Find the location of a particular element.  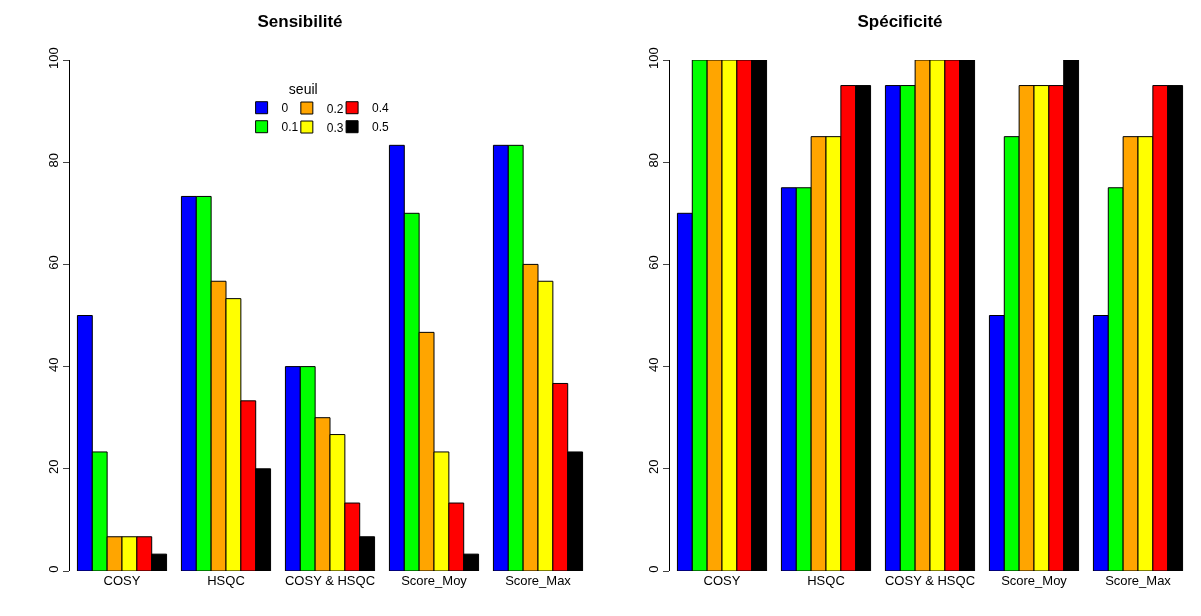

legend-label: 0.1 is located at coordinates (290, 127).